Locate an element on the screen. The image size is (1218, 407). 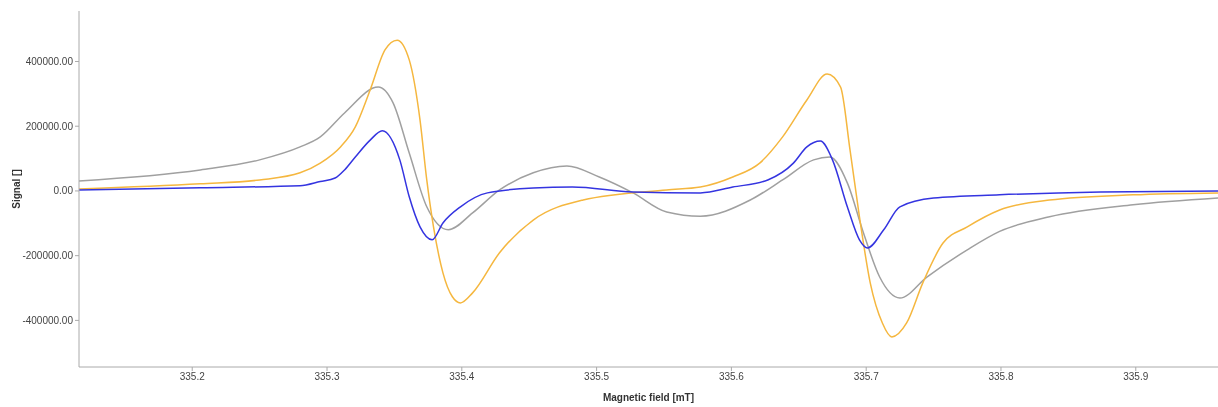
x-tick-label: 335.6 is located at coordinates (731, 377).